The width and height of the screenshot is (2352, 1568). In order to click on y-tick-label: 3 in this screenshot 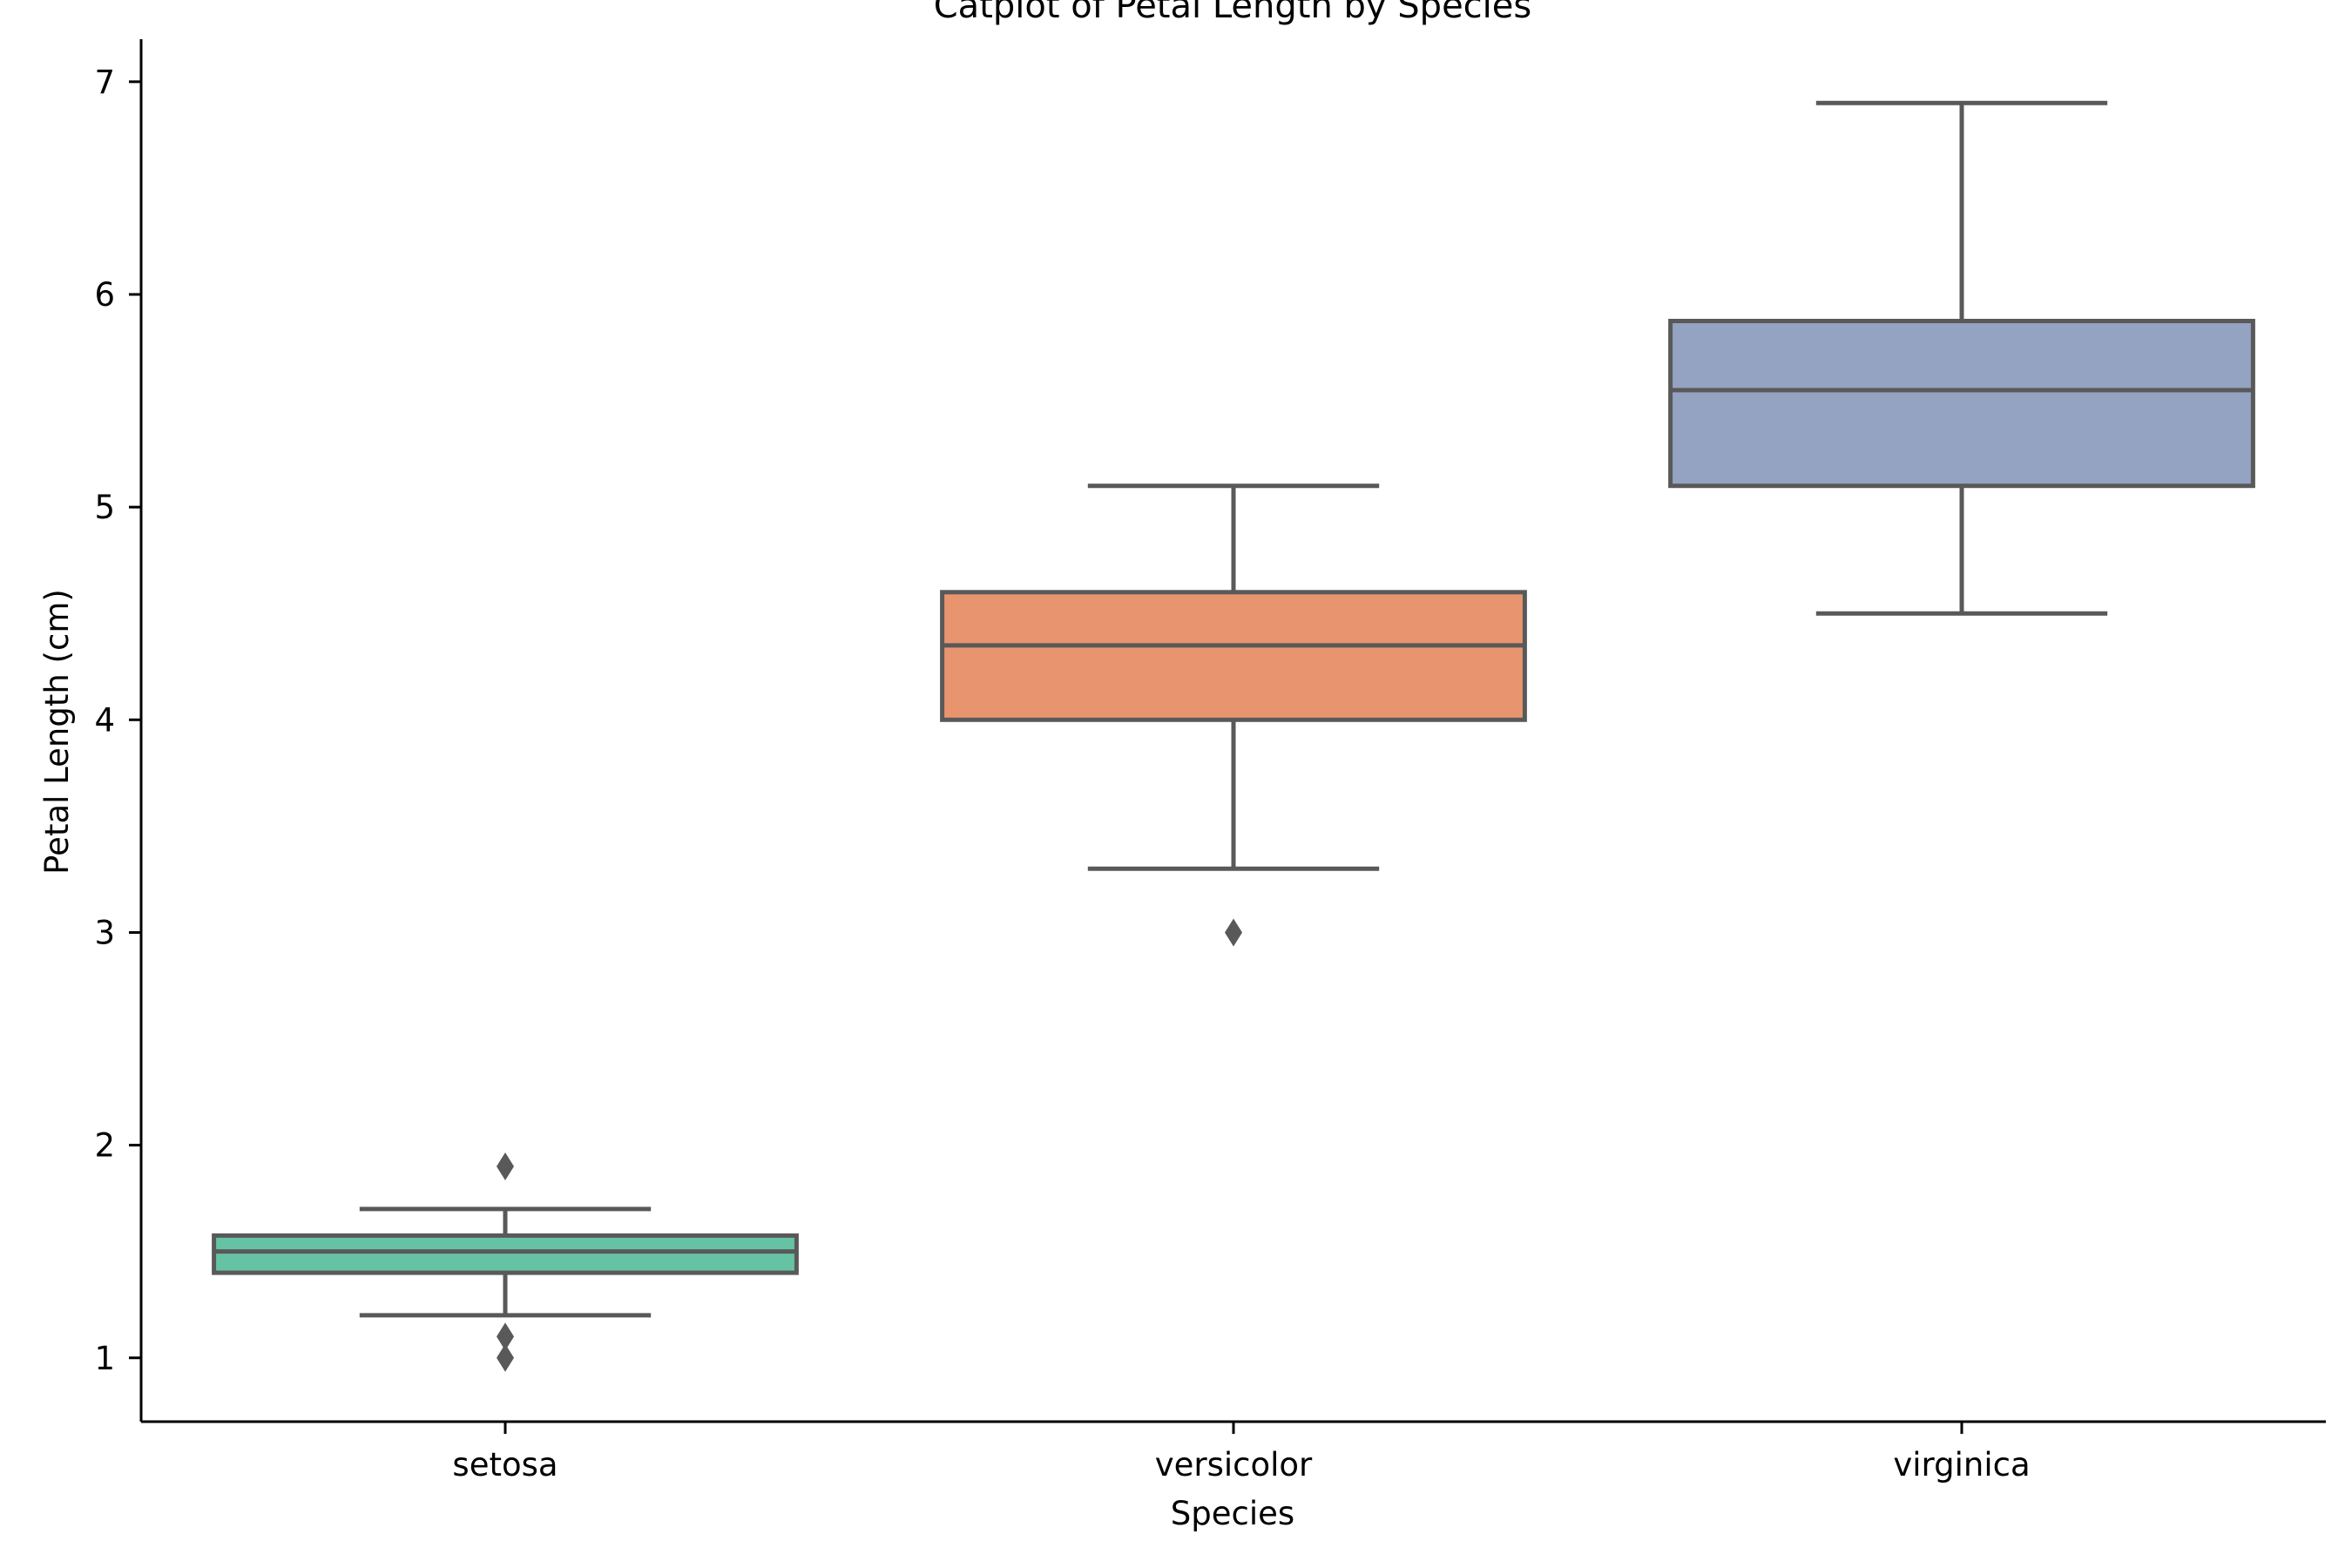, I will do `click(104, 933)`.